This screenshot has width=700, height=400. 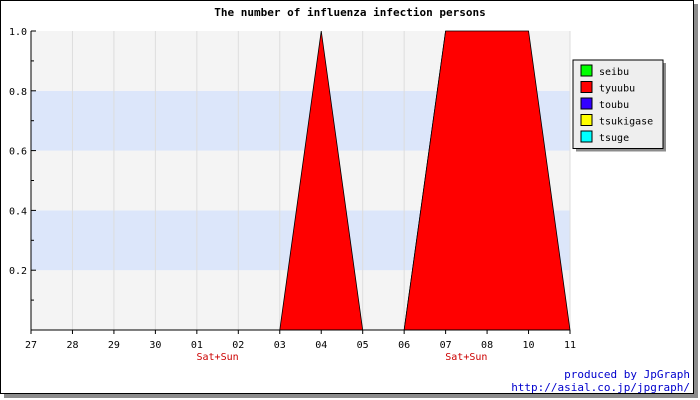 What do you see at coordinates (197, 345) in the screenshot?
I see `x-tick-label: 01` at bounding box center [197, 345].